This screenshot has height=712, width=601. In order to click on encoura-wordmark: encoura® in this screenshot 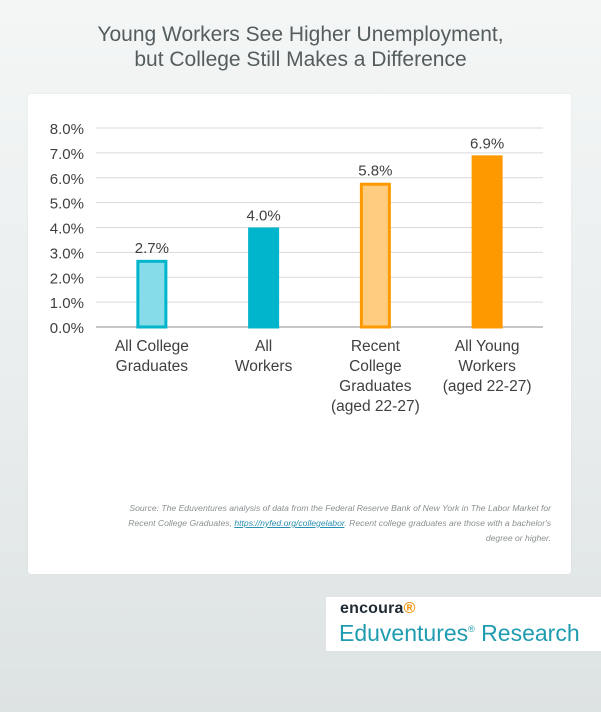, I will do `click(378, 609)`.